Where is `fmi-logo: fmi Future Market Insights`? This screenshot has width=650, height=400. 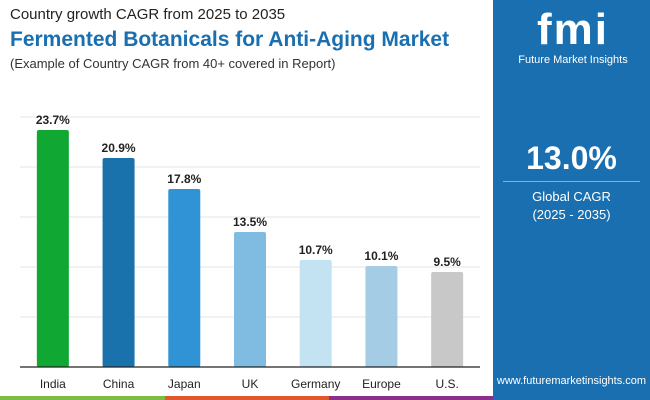 fmi-logo: fmi Future Market Insights is located at coordinates (573, 36).